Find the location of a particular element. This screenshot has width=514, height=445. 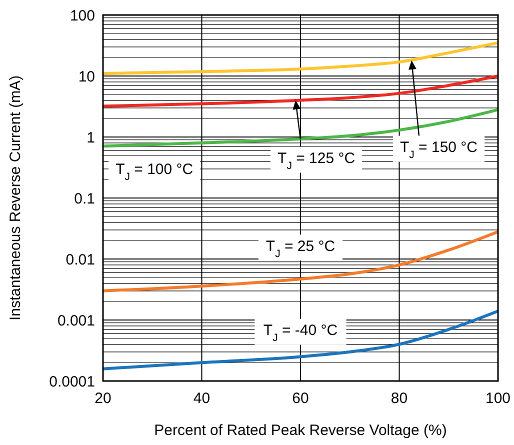

x-axis-title: Percent of Rated Peak Reverse Voltage (%) is located at coordinates (300, 430).